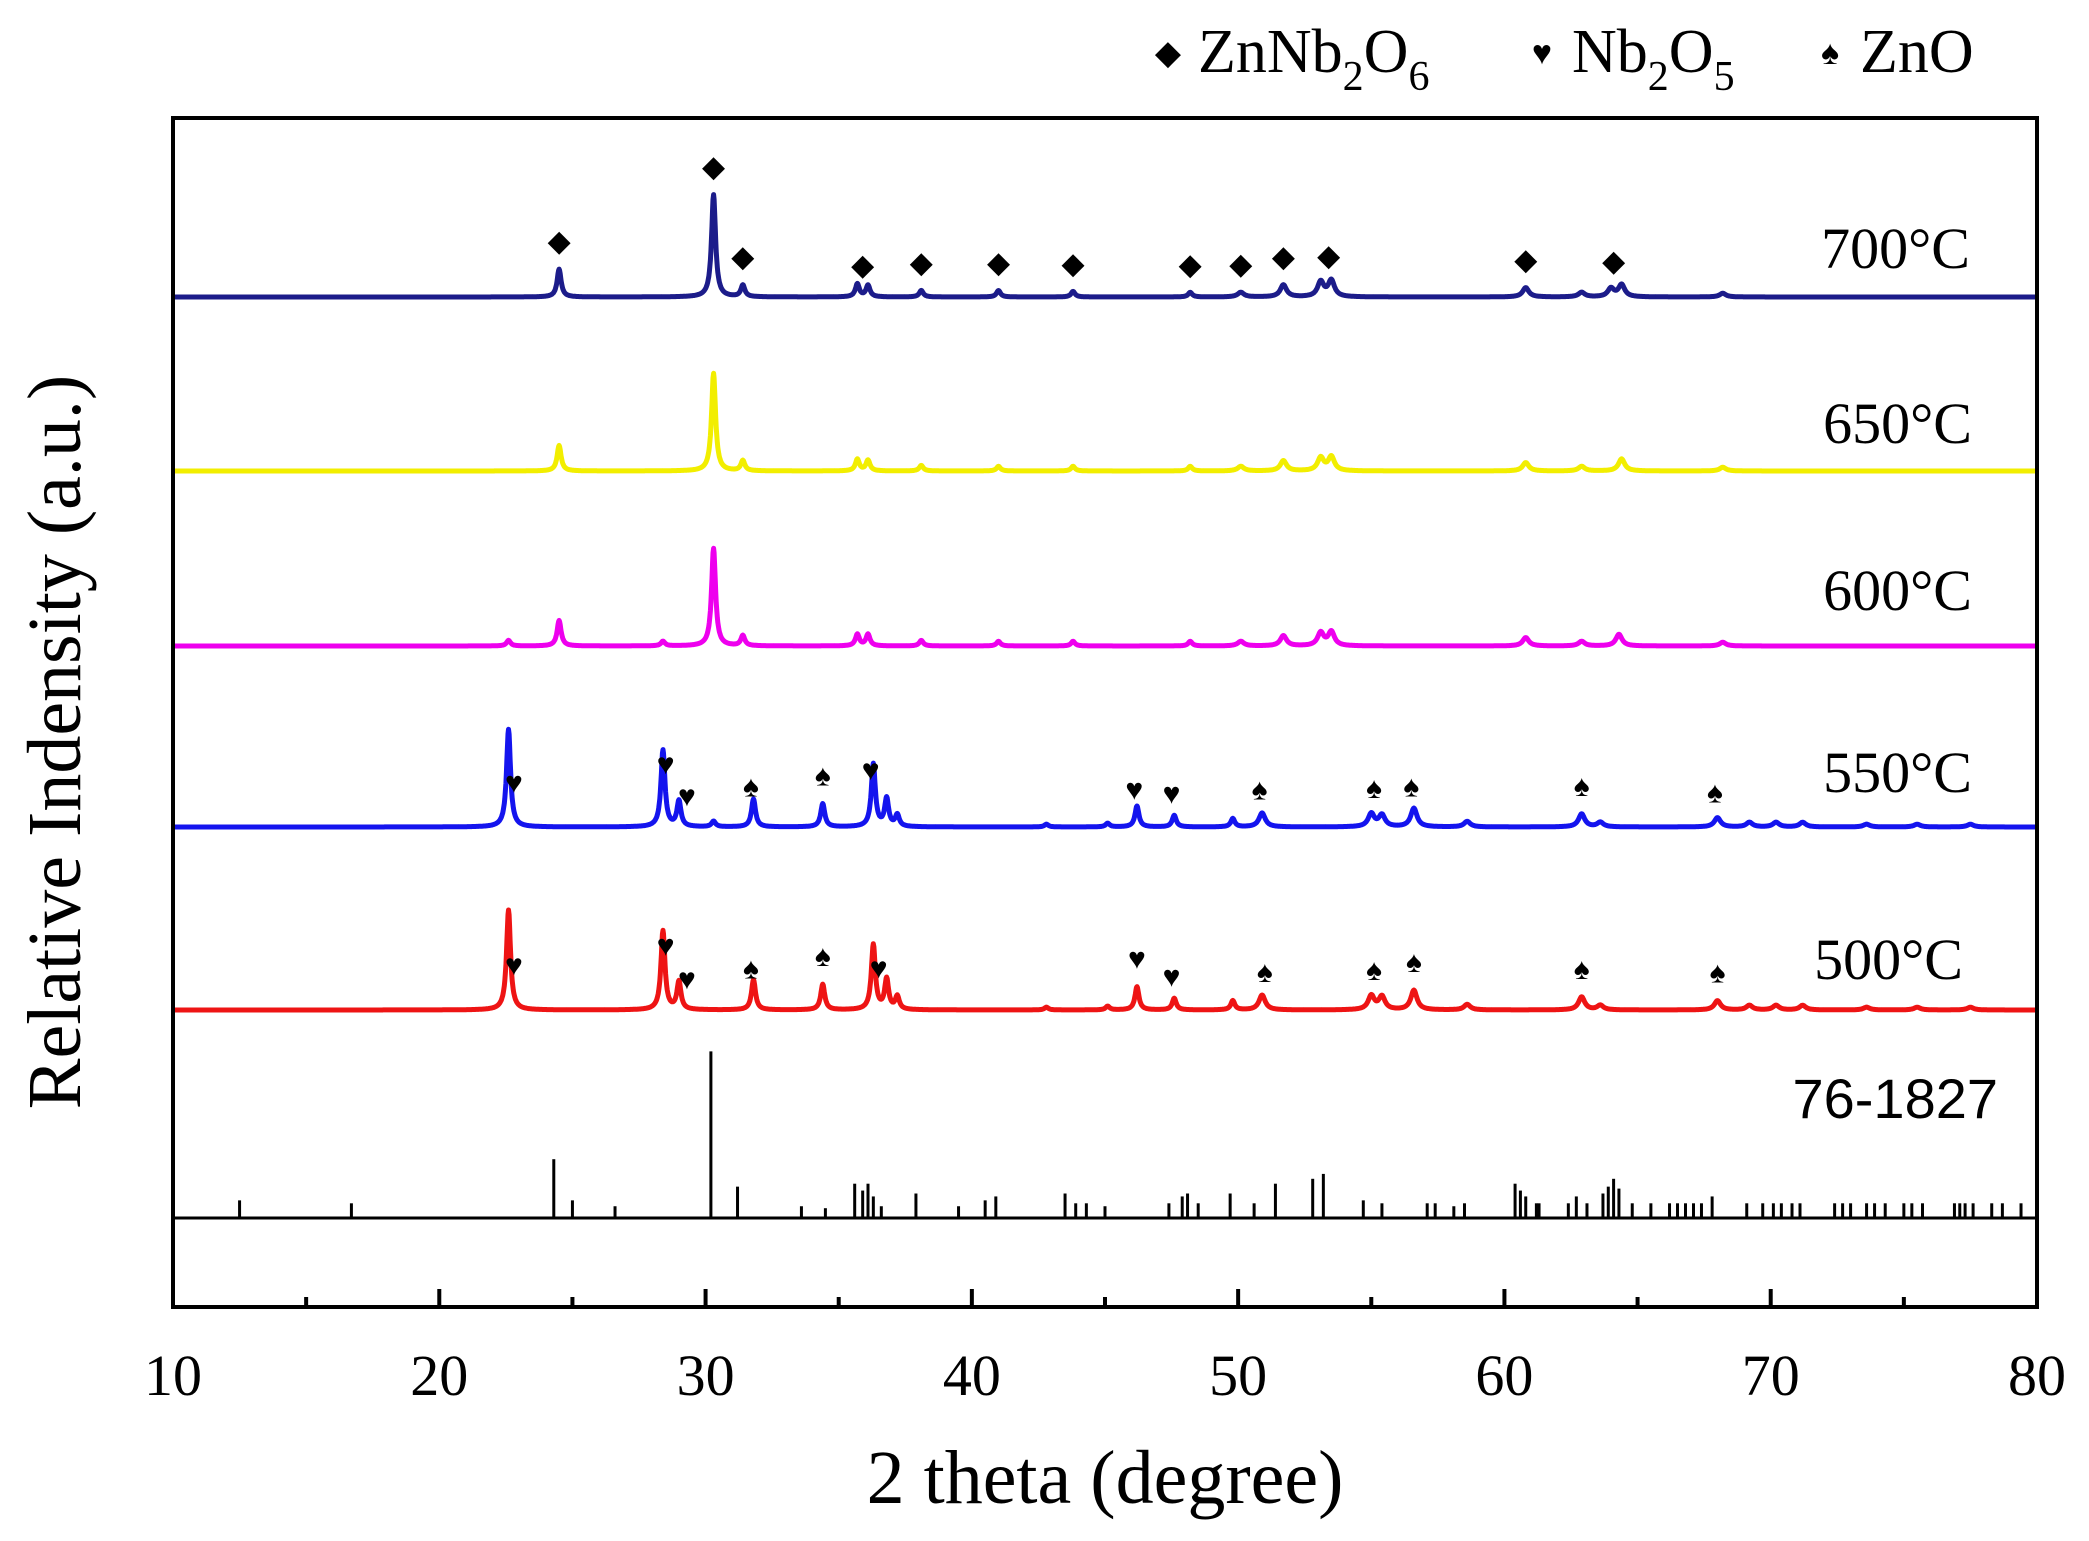 This screenshot has height=1541, width=2089. I want to click on legend-label: ZnNb2O6, so click(1313, 59).